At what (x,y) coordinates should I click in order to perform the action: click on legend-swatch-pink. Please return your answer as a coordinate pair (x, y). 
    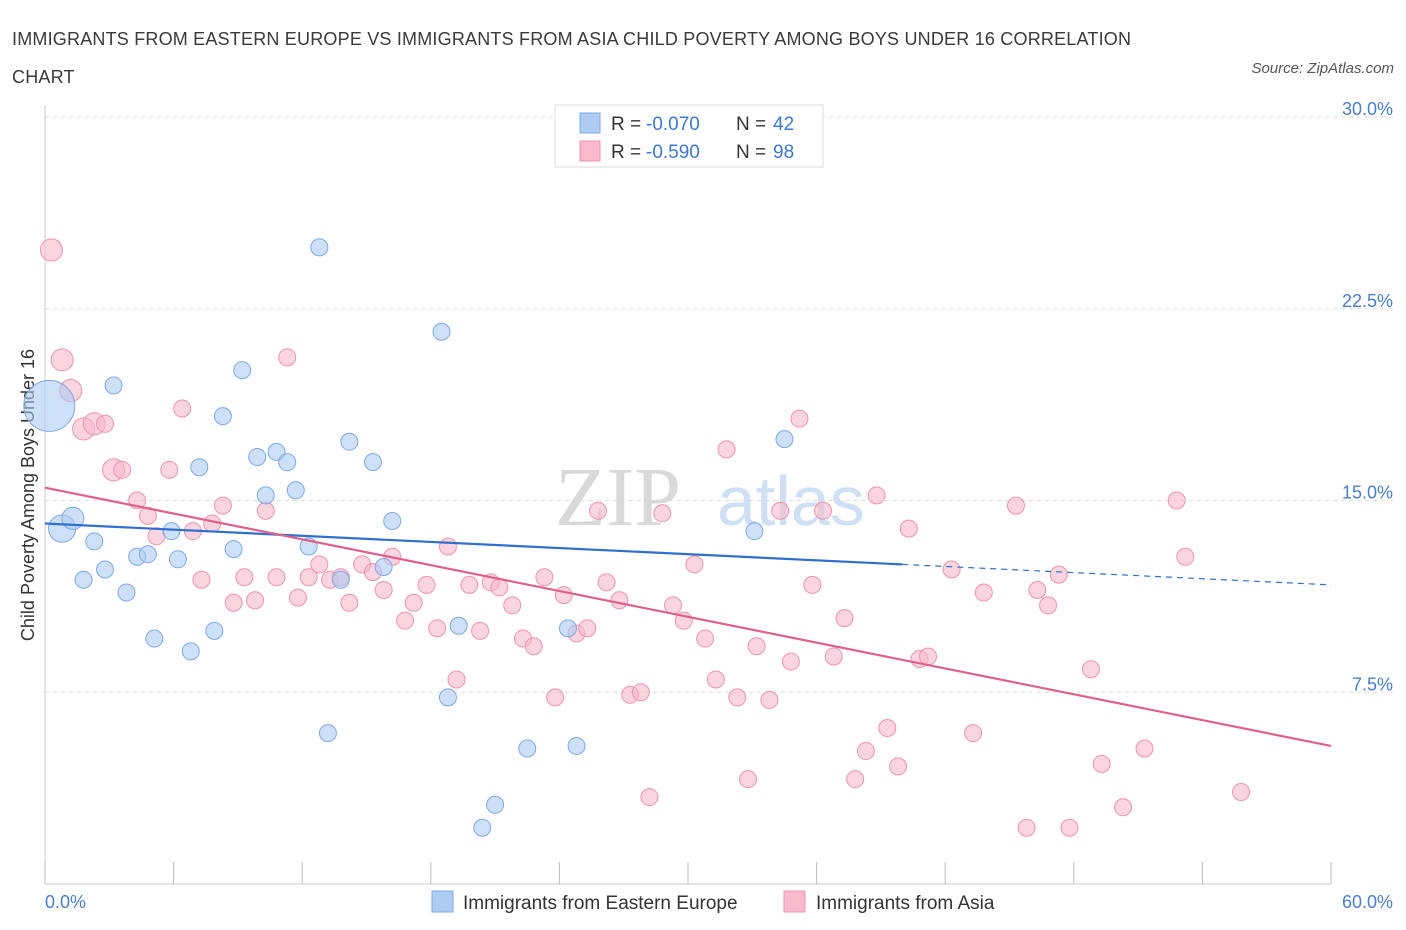
    Looking at the image, I should click on (590, 151).